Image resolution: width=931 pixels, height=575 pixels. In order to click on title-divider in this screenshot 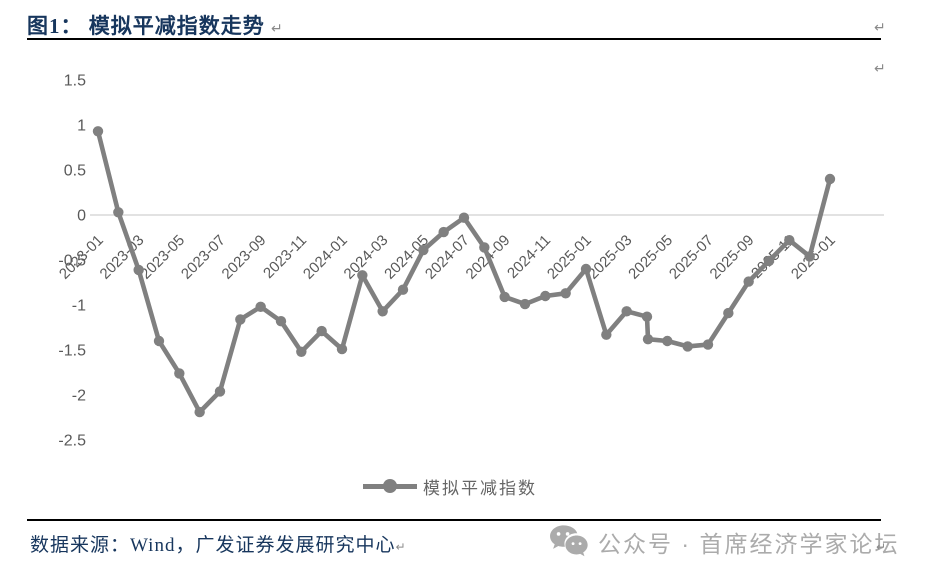, I will do `click(454, 39)`.